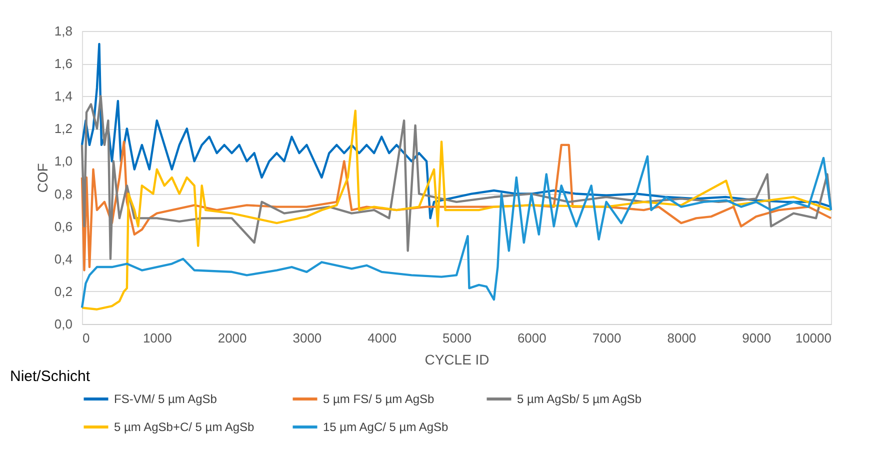  Describe the element at coordinates (166, 399) in the screenshot. I see `legend-label: FS-VM/ 5 µm AgSb` at that location.